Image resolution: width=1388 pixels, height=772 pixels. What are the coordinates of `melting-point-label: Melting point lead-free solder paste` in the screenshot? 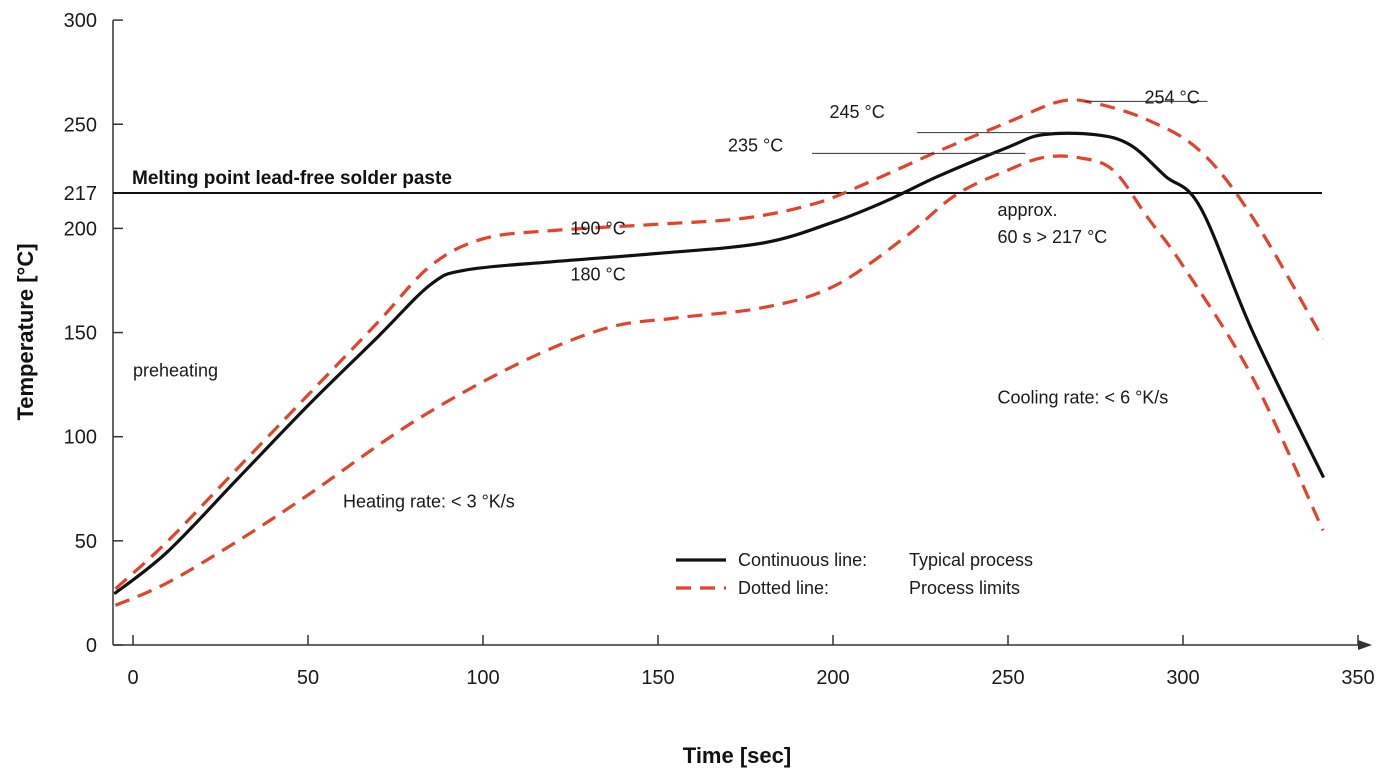 It's located at (292, 178).